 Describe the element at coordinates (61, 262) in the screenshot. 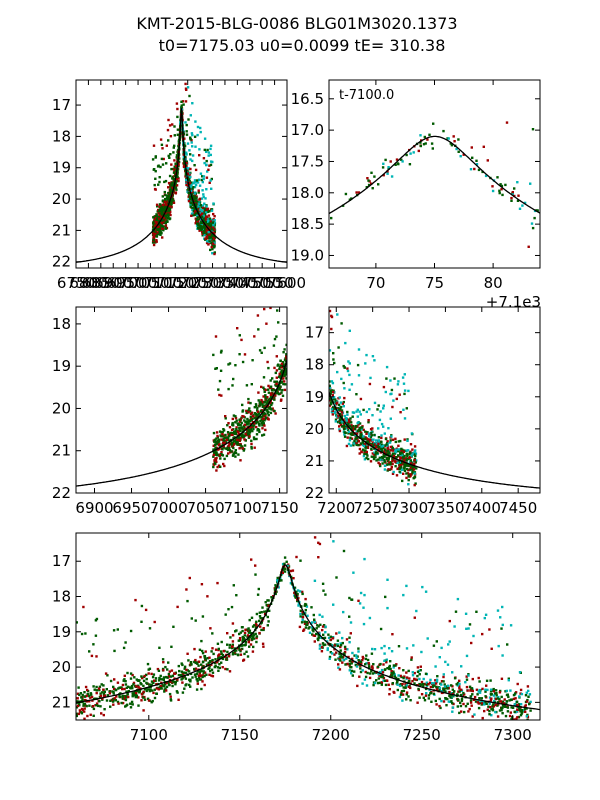

I see `y-tick-label: 22` at that location.